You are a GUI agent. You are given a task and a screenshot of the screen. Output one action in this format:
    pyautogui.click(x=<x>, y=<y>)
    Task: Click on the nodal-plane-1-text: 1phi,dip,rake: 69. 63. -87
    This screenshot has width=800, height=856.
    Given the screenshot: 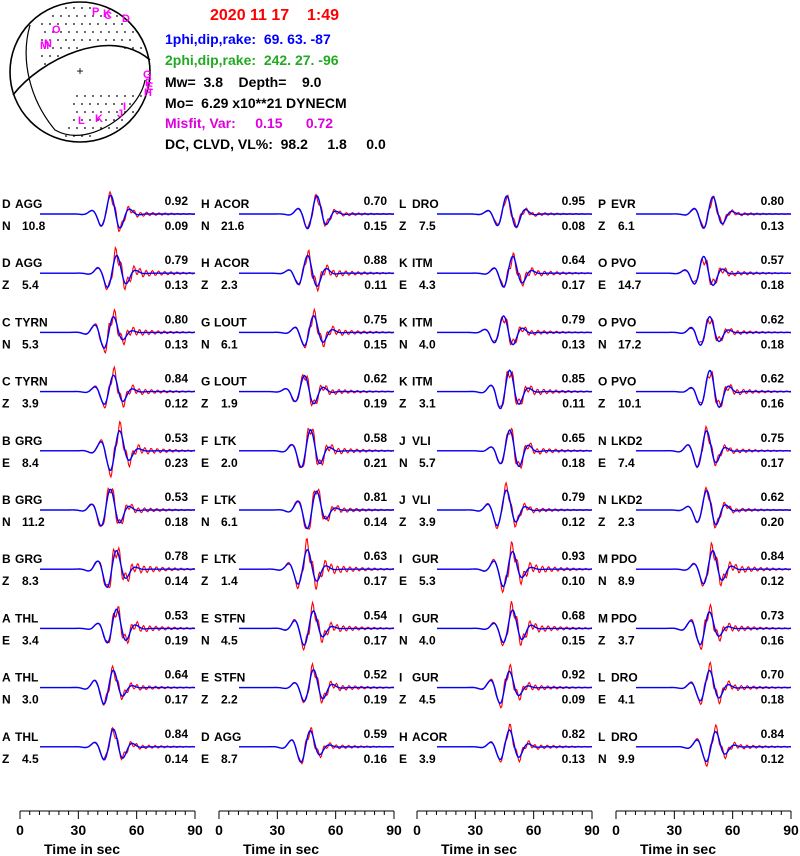 What is the action you would take?
    pyautogui.click(x=248, y=39)
    